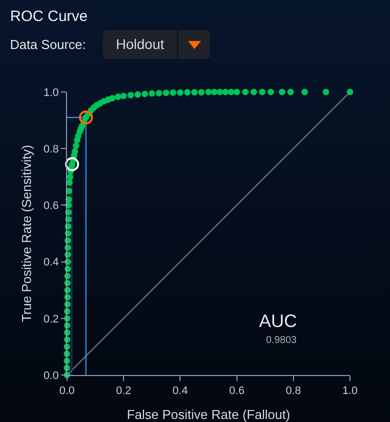 This screenshot has height=422, width=390. Describe the element at coordinates (51, 206) in the screenshot. I see `y-tick-label: 0.6` at that location.